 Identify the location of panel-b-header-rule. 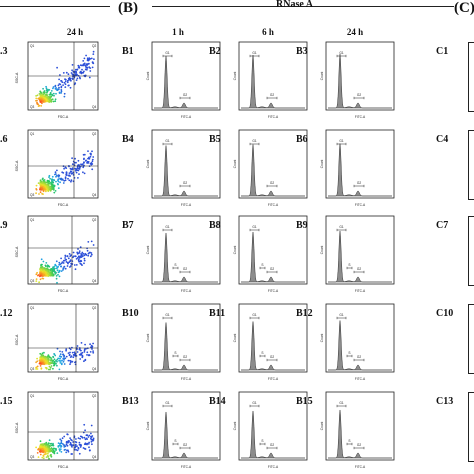
(303, 6).